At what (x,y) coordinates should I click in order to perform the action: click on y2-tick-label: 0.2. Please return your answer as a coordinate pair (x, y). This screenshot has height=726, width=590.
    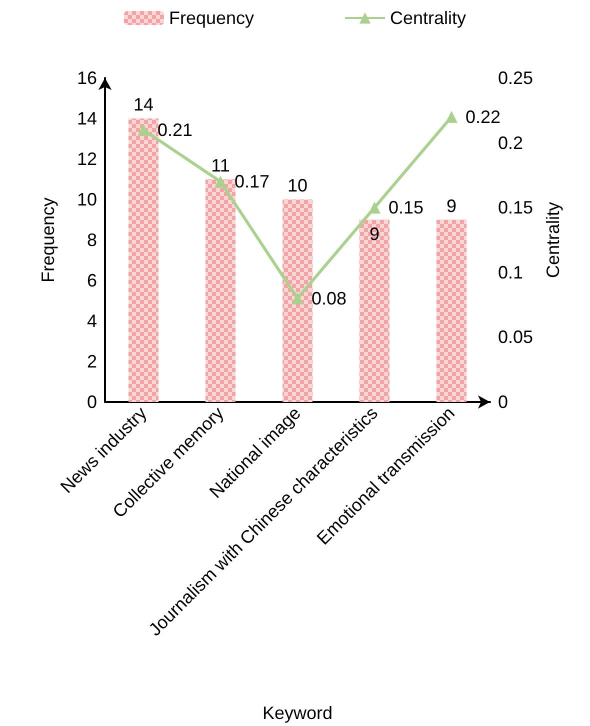
    Looking at the image, I should click on (511, 142).